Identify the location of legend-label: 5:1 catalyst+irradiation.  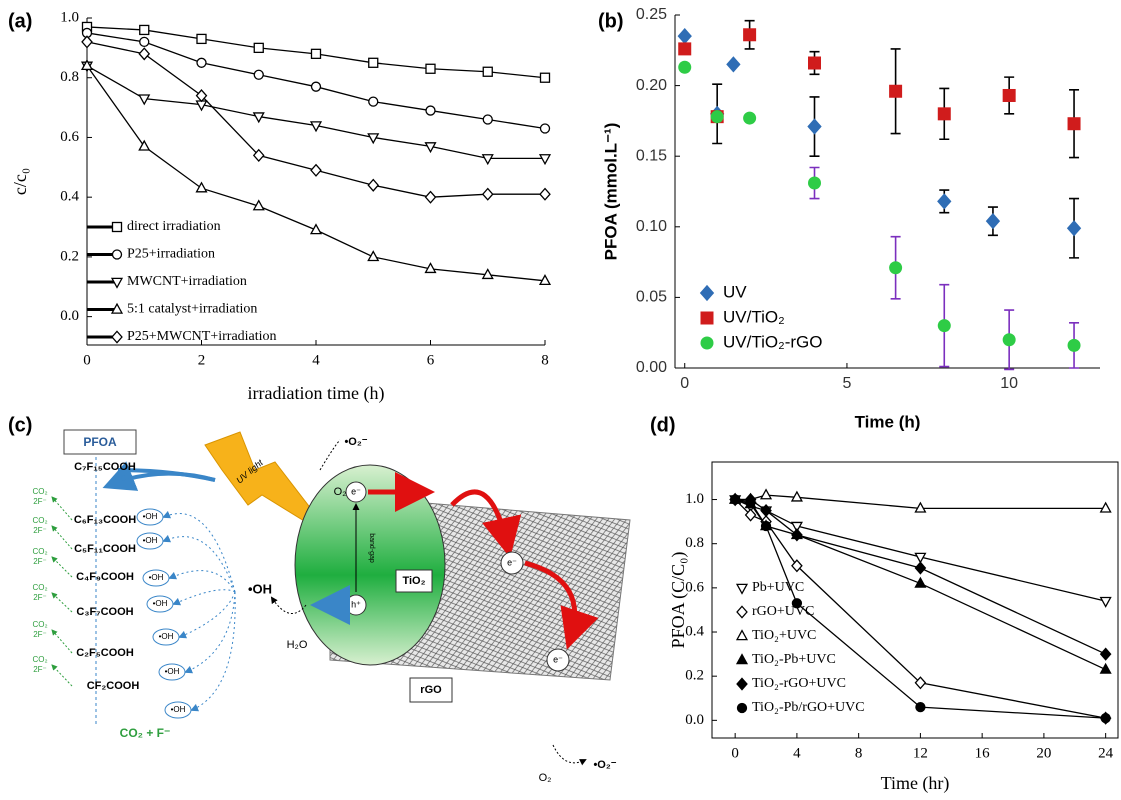
(192, 309).